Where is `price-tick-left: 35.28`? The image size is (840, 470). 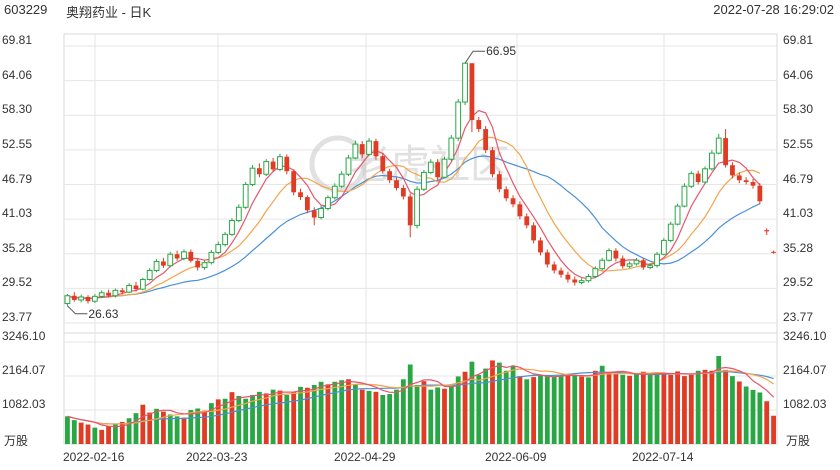
price-tick-left: 35.28 is located at coordinates (17, 247).